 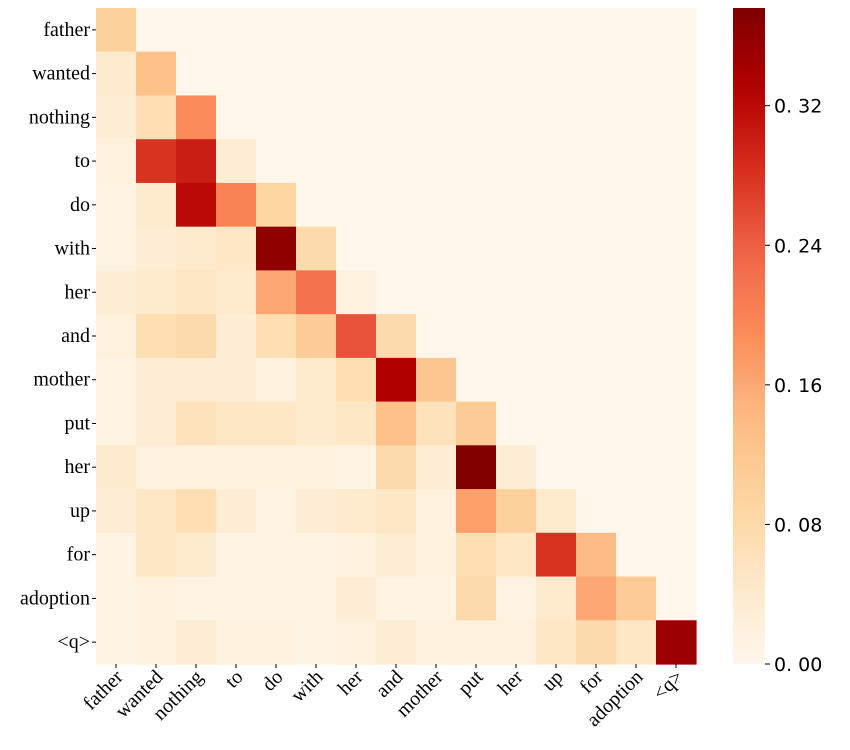 I want to click on colorbar-tick-label: 0. 00, so click(x=798, y=665).